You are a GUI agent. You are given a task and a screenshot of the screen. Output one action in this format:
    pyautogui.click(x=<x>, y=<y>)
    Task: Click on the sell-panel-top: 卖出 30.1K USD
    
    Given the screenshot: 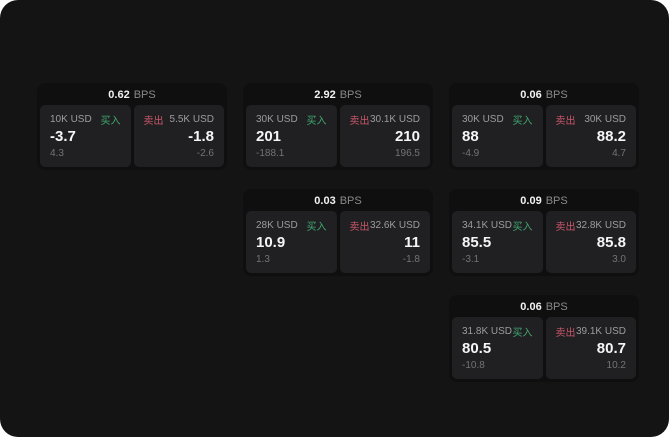 What is the action you would take?
    pyautogui.click(x=385, y=119)
    